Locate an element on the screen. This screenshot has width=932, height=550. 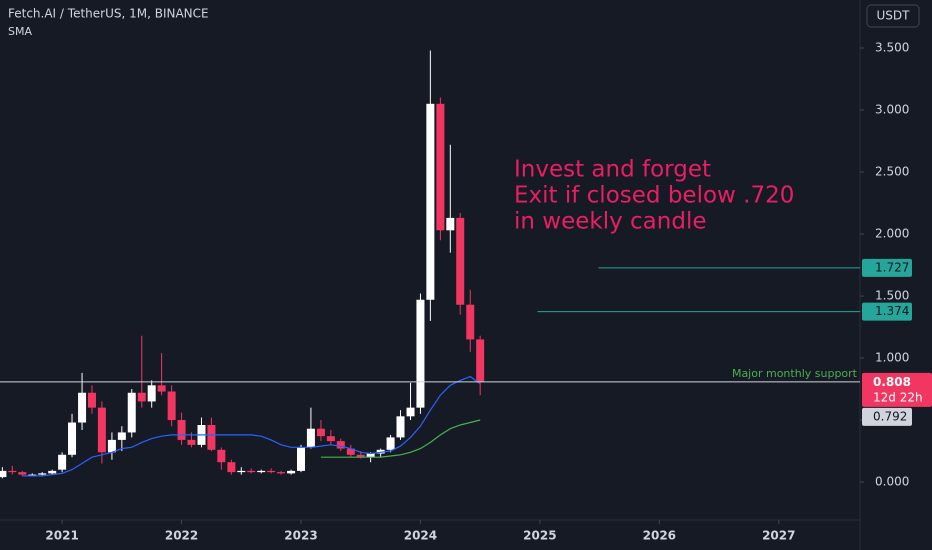
annotation-line: in weekly candle is located at coordinates (610, 222).